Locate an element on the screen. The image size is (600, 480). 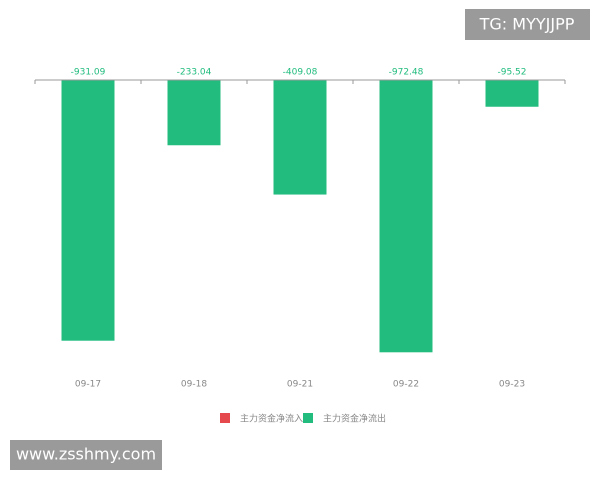
value-label: -931.09 is located at coordinates (88, 73).